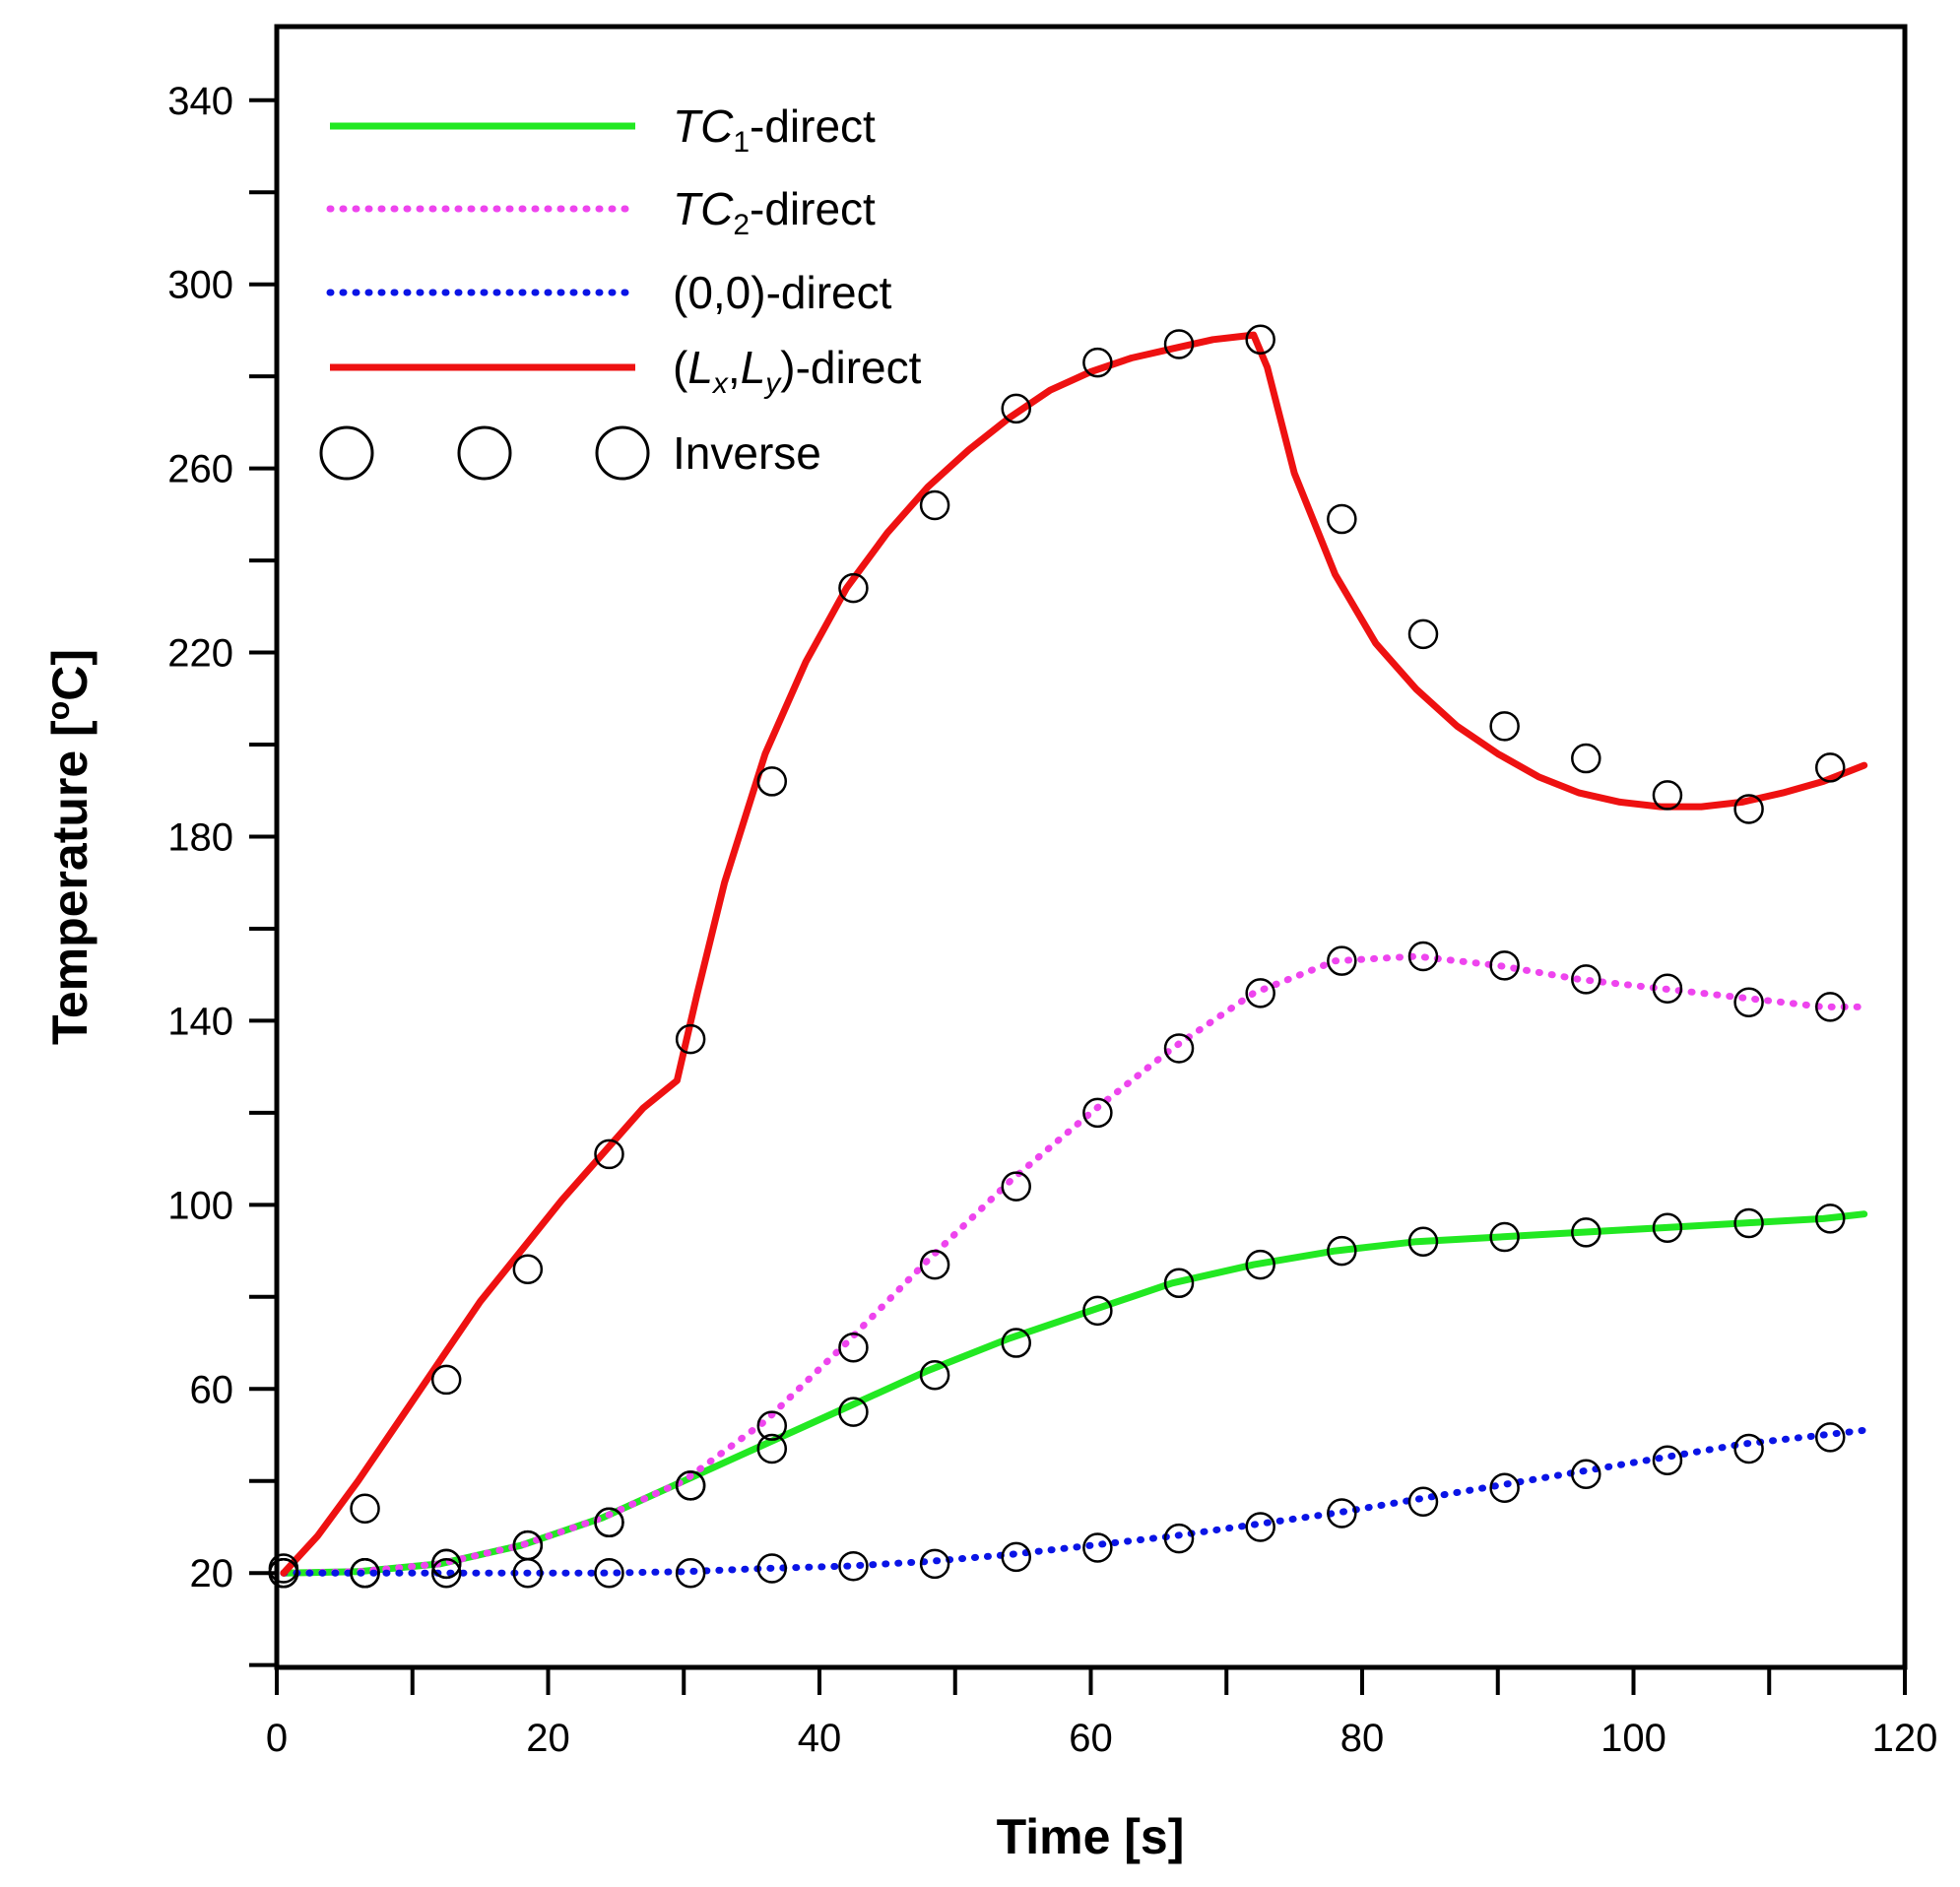 This screenshot has width=1960, height=1887. Describe the element at coordinates (200, 1021) in the screenshot. I see `y-tick-label-140: 140` at that location.